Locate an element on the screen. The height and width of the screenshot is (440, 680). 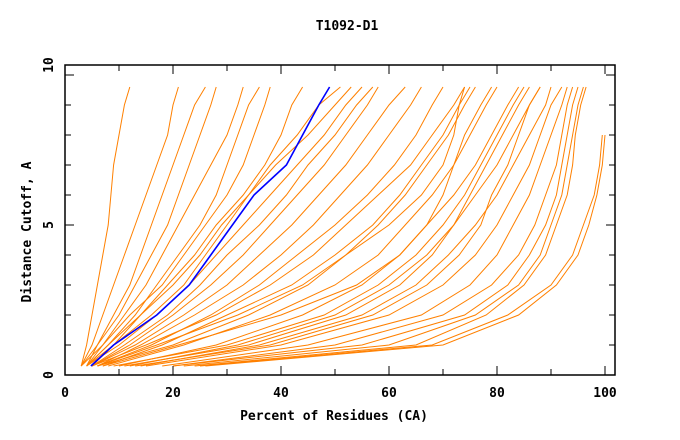
x-axis-label: Percent of Residues (CA) is located at coordinates (334, 416).